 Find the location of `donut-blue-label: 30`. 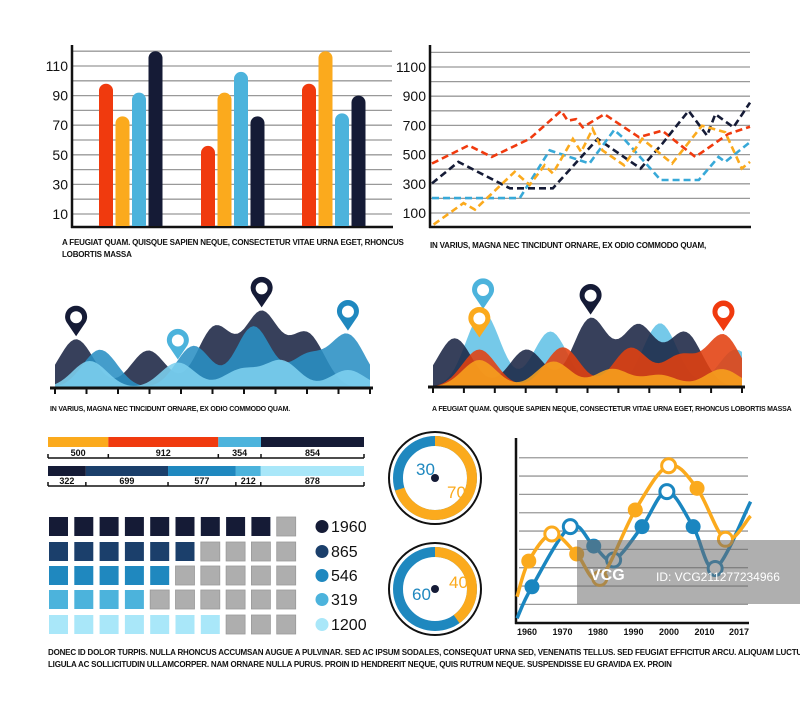

donut-blue-label: 30 is located at coordinates (425, 469).